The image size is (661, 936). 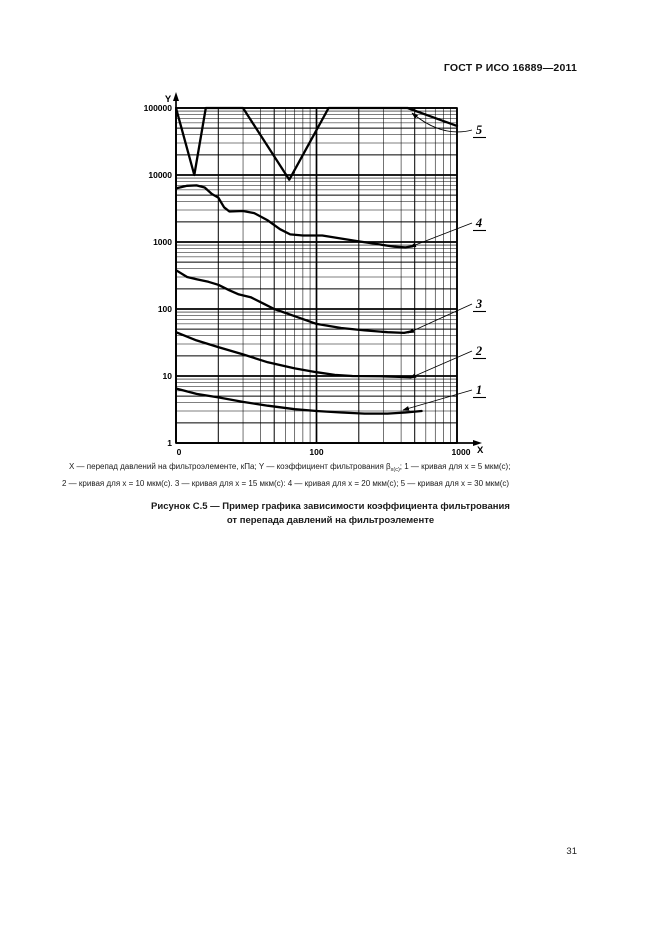 I want to click on x-axis-arrow, so click(x=477, y=443).